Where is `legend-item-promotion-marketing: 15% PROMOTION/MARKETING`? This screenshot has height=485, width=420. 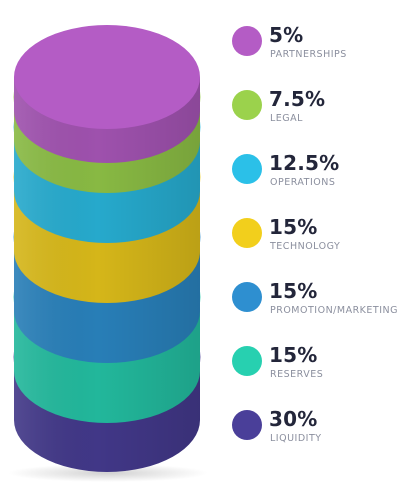
legend-item-promotion-marketing: 15% PROMOTION/MARKETING is located at coordinates (324, 301).